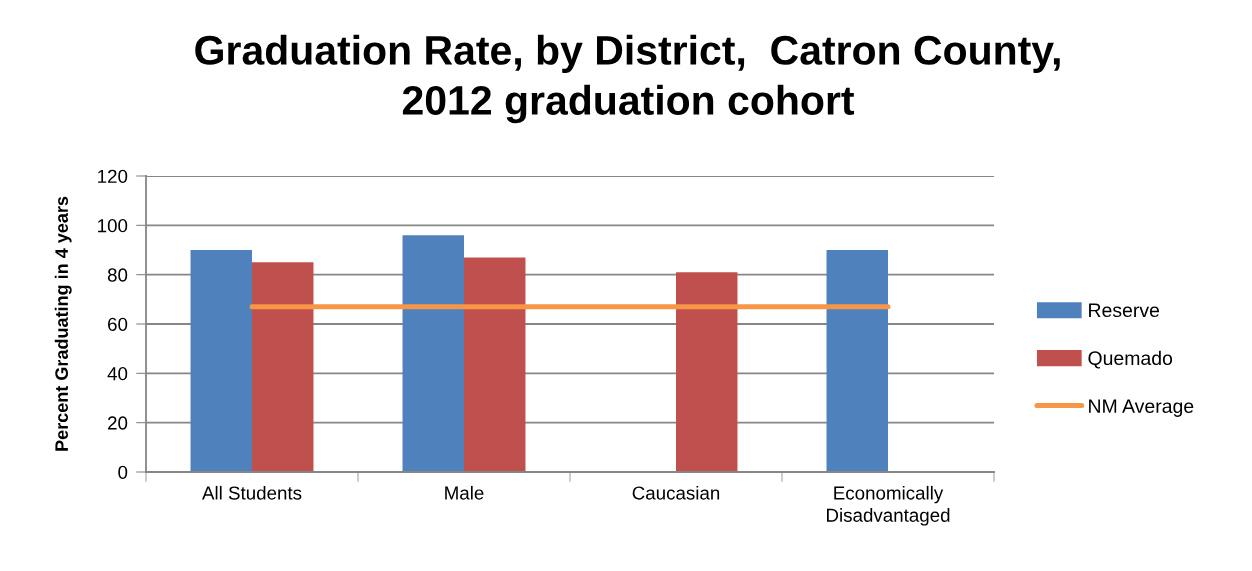 Image resolution: width=1252 pixels, height=571 pixels. What do you see at coordinates (118, 423) in the screenshot?
I see `y-tick-label: 20` at bounding box center [118, 423].